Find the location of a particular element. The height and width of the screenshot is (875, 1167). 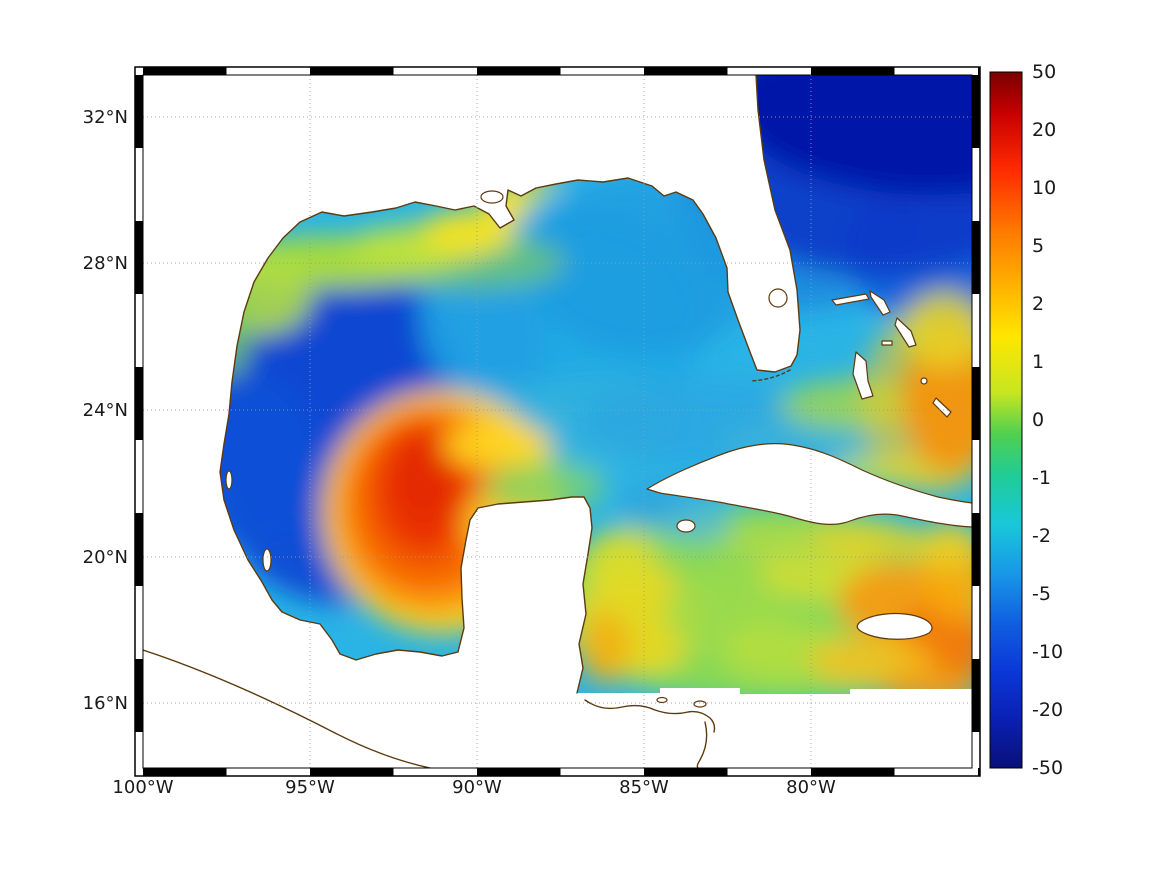

x-tick-95w: 95°W is located at coordinates (310, 787).